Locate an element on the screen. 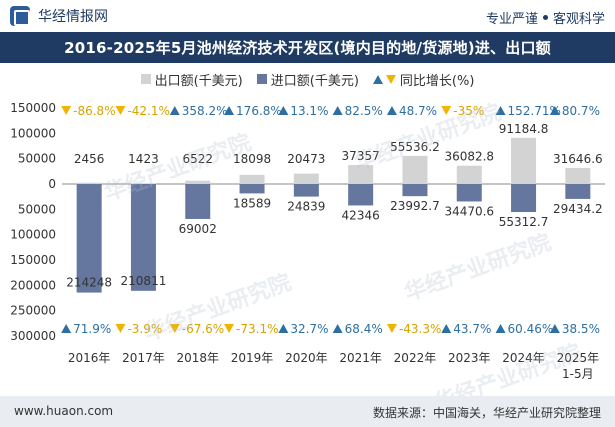 The width and height of the screenshot is (615, 427). import-growth-marker: 32.7% is located at coordinates (303, 329).